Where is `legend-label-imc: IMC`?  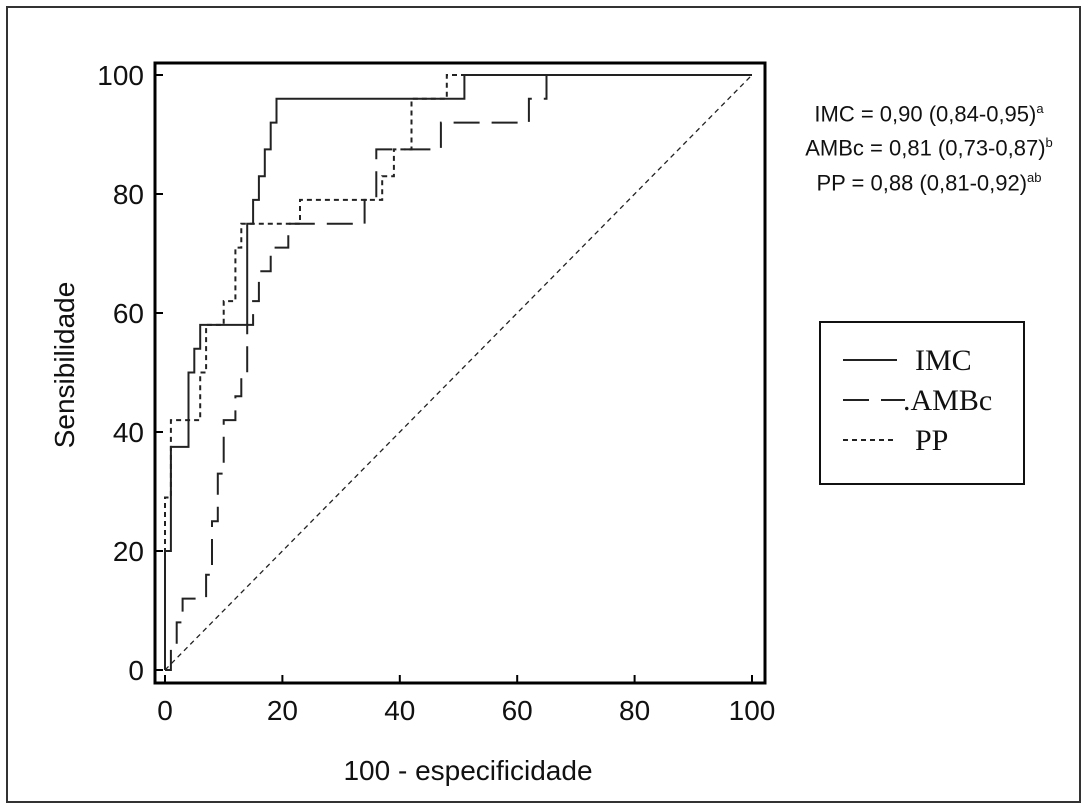
legend-label-imc: IMC is located at coordinates (943, 360).